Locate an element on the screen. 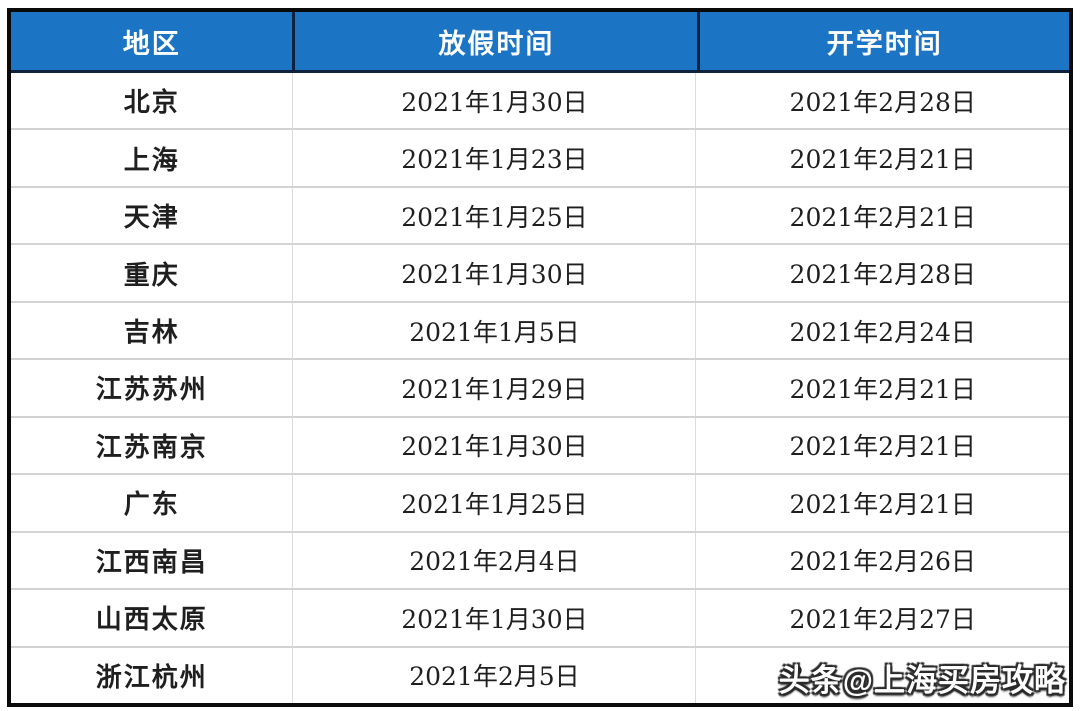 This screenshot has height=711, width=1080. table-row: 天津 2021年1月25日 2021年2月21日 is located at coordinates (540, 216).